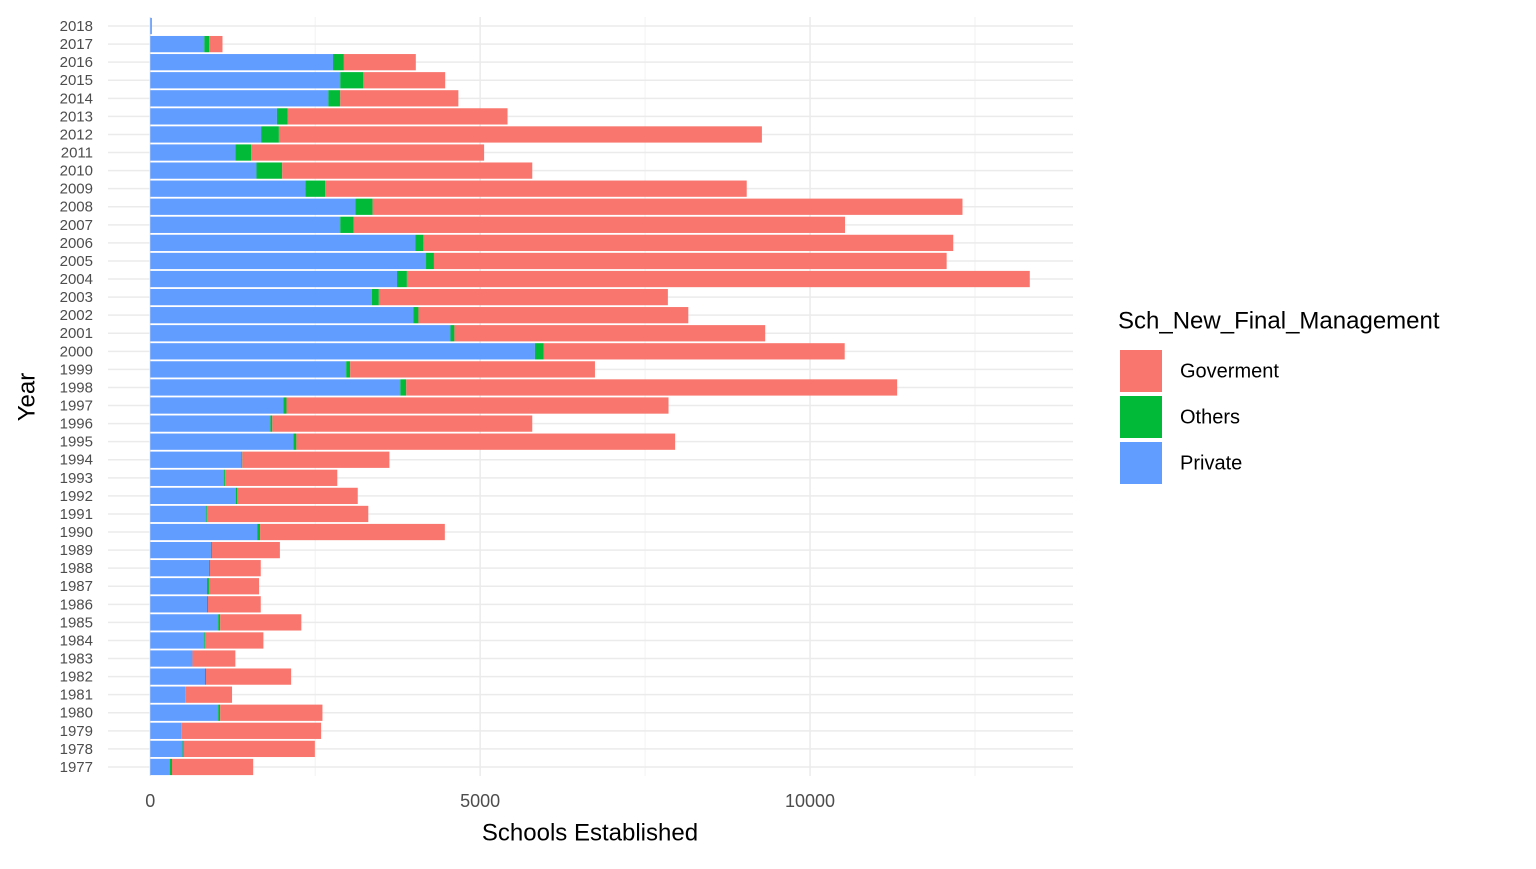 Image resolution: width=1536 pixels, height=869 pixels. Describe the element at coordinates (76, 333) in the screenshot. I see `y-tick-label: 2001` at that location.